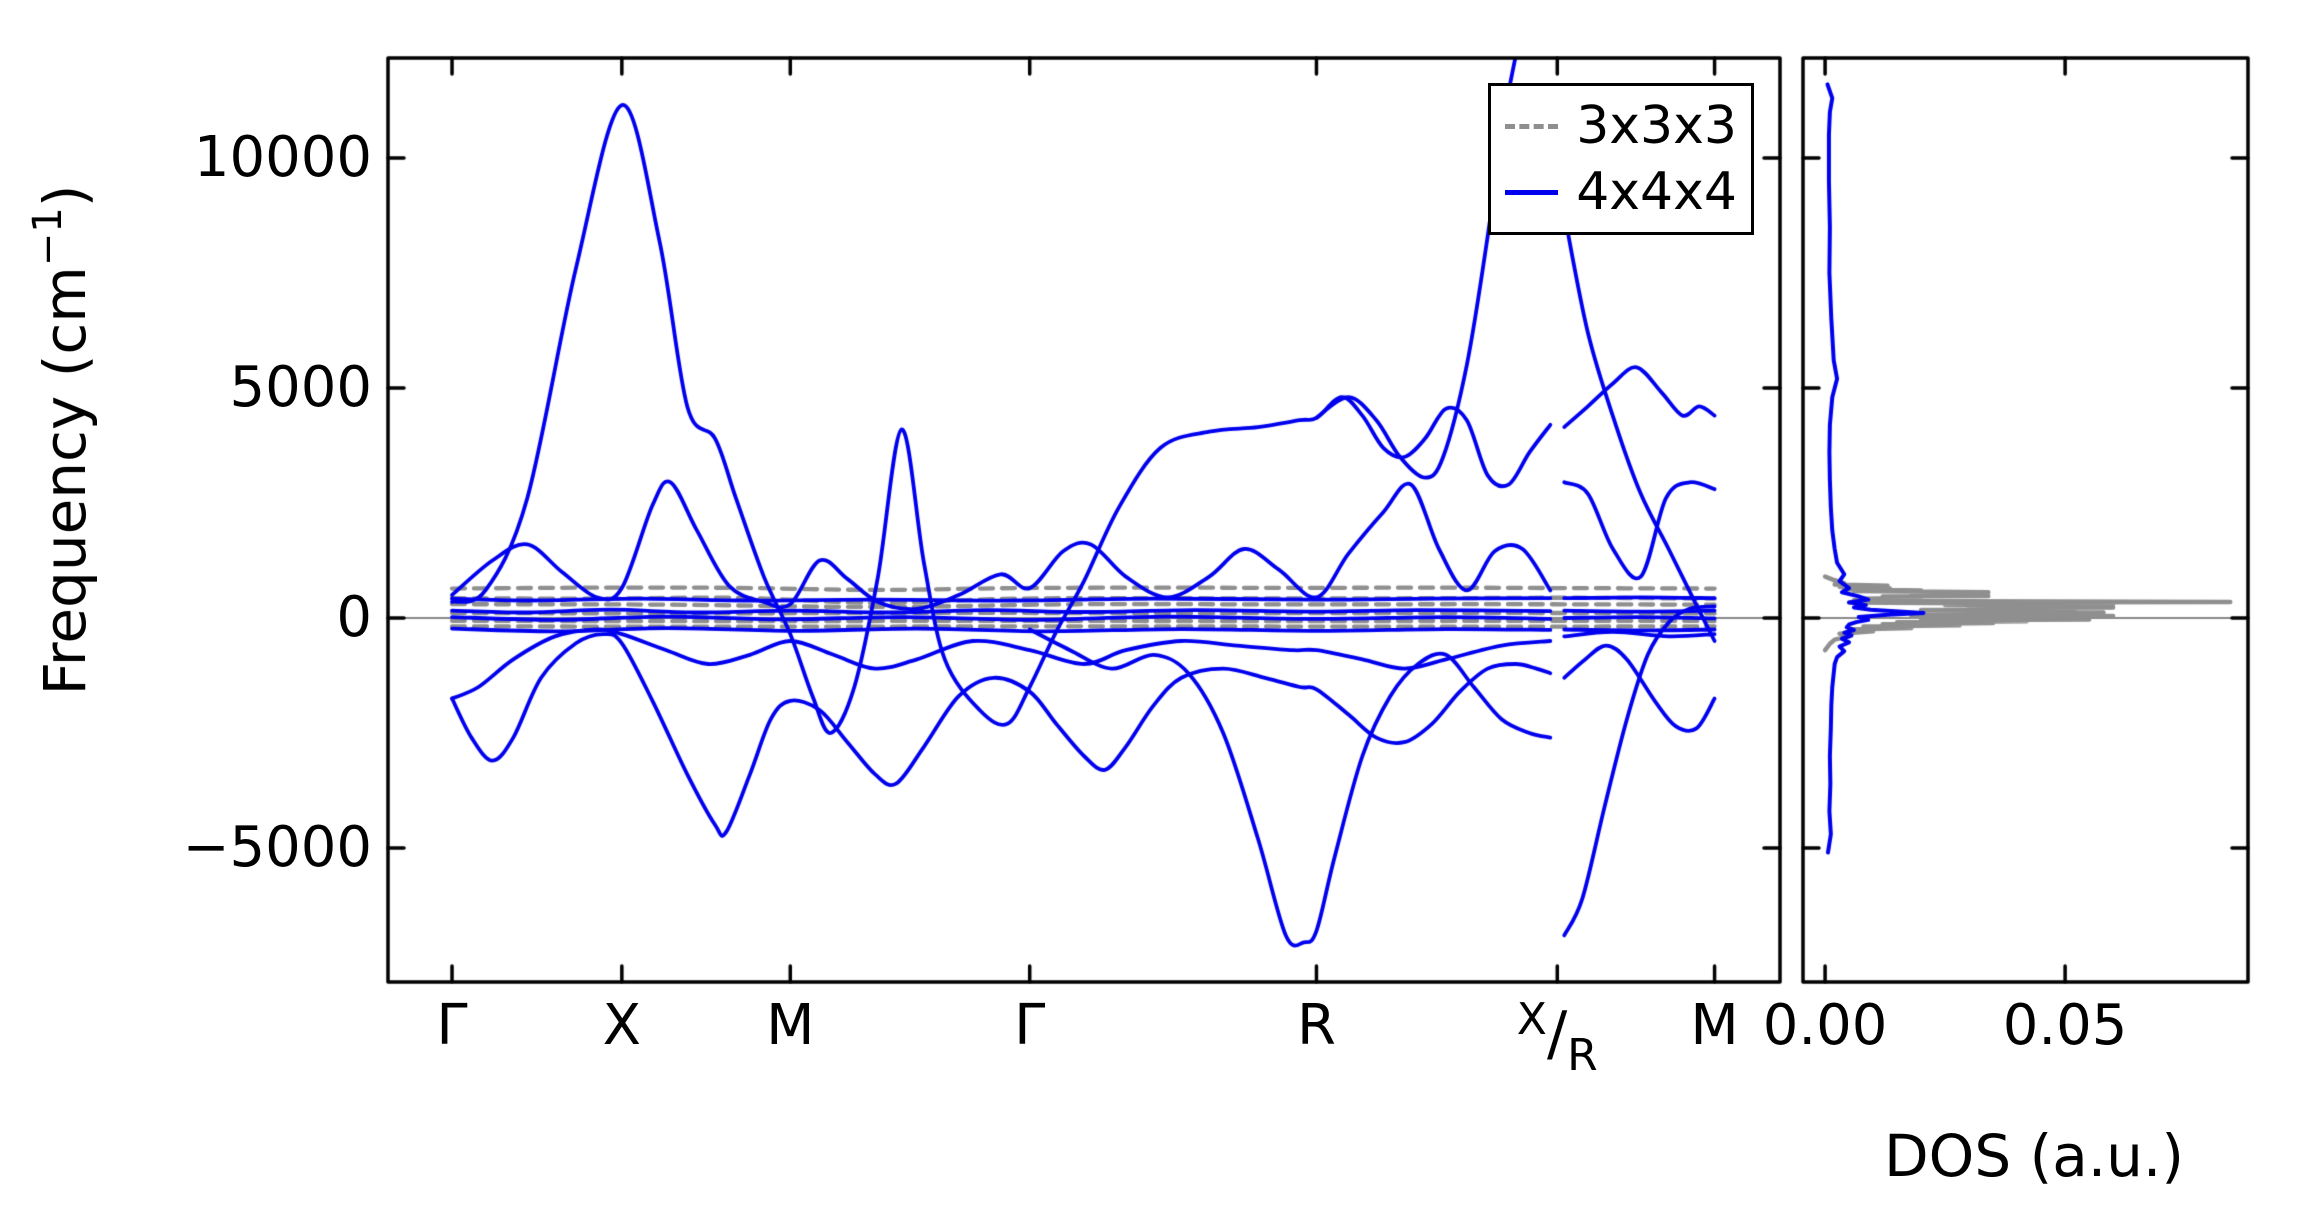 The height and width of the screenshot is (1220, 2308). I want to click on legend-label-3x3x3: 3x3x3, so click(1656, 126).